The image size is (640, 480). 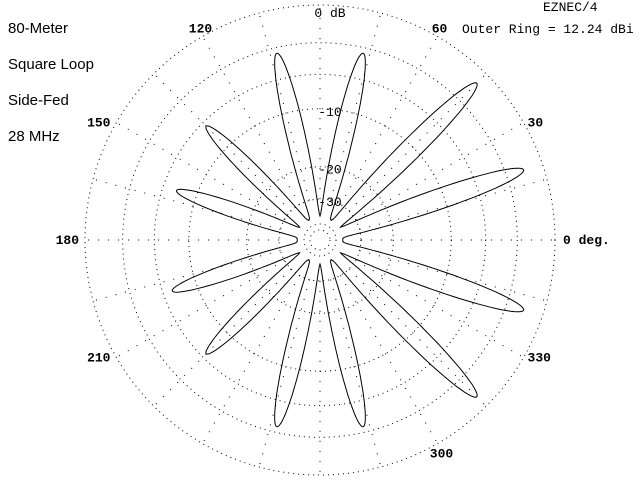 I want to click on grid-ring, so click(x=320, y=240).